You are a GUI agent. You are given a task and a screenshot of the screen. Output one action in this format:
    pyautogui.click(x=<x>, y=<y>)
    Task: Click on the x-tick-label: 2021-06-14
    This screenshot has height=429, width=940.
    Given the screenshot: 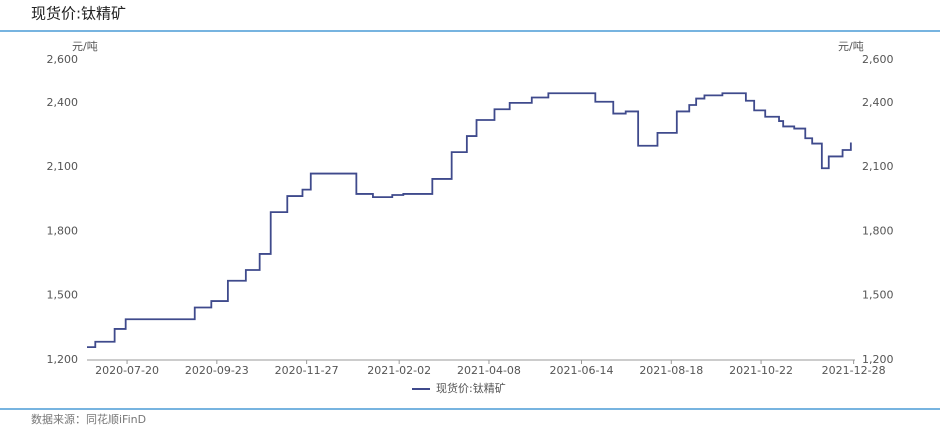 What is the action you would take?
    pyautogui.click(x=582, y=370)
    